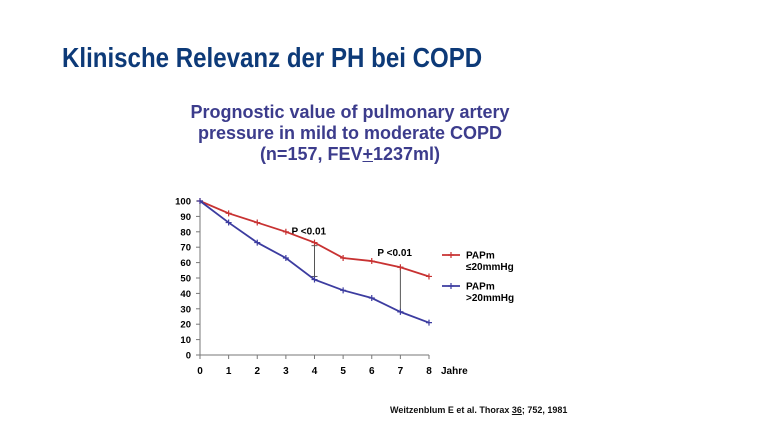 The height and width of the screenshot is (432, 768). I want to click on citation-volume: 36, so click(516, 410).